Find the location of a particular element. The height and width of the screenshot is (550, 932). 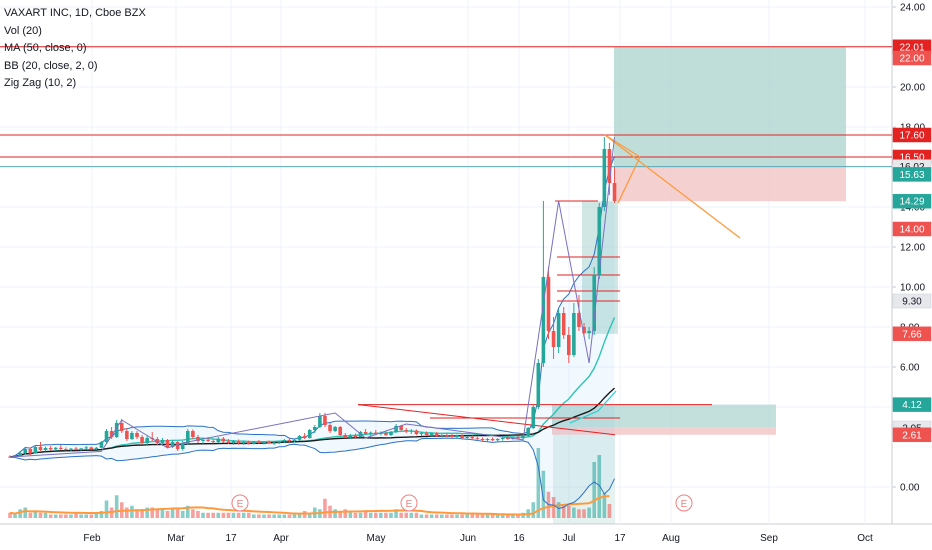

x-tick-label: 16 is located at coordinates (519, 538).